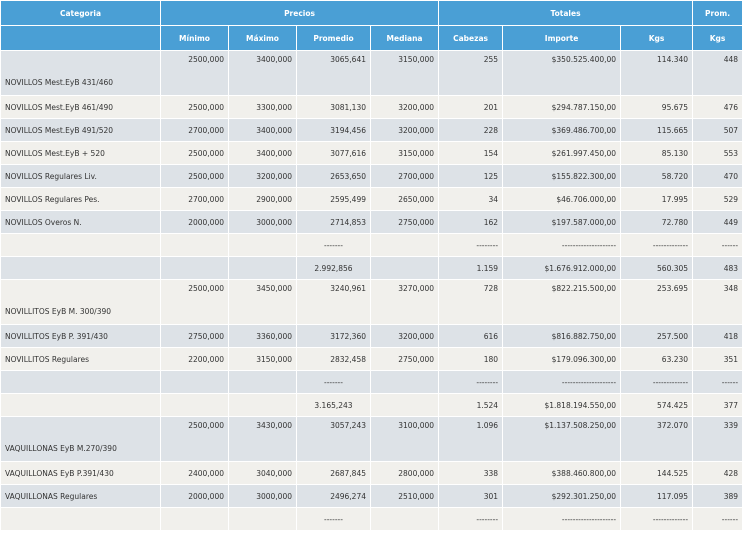 The height and width of the screenshot is (533, 742). I want to click on cell-promedio: 2.992,856, so click(333, 268).